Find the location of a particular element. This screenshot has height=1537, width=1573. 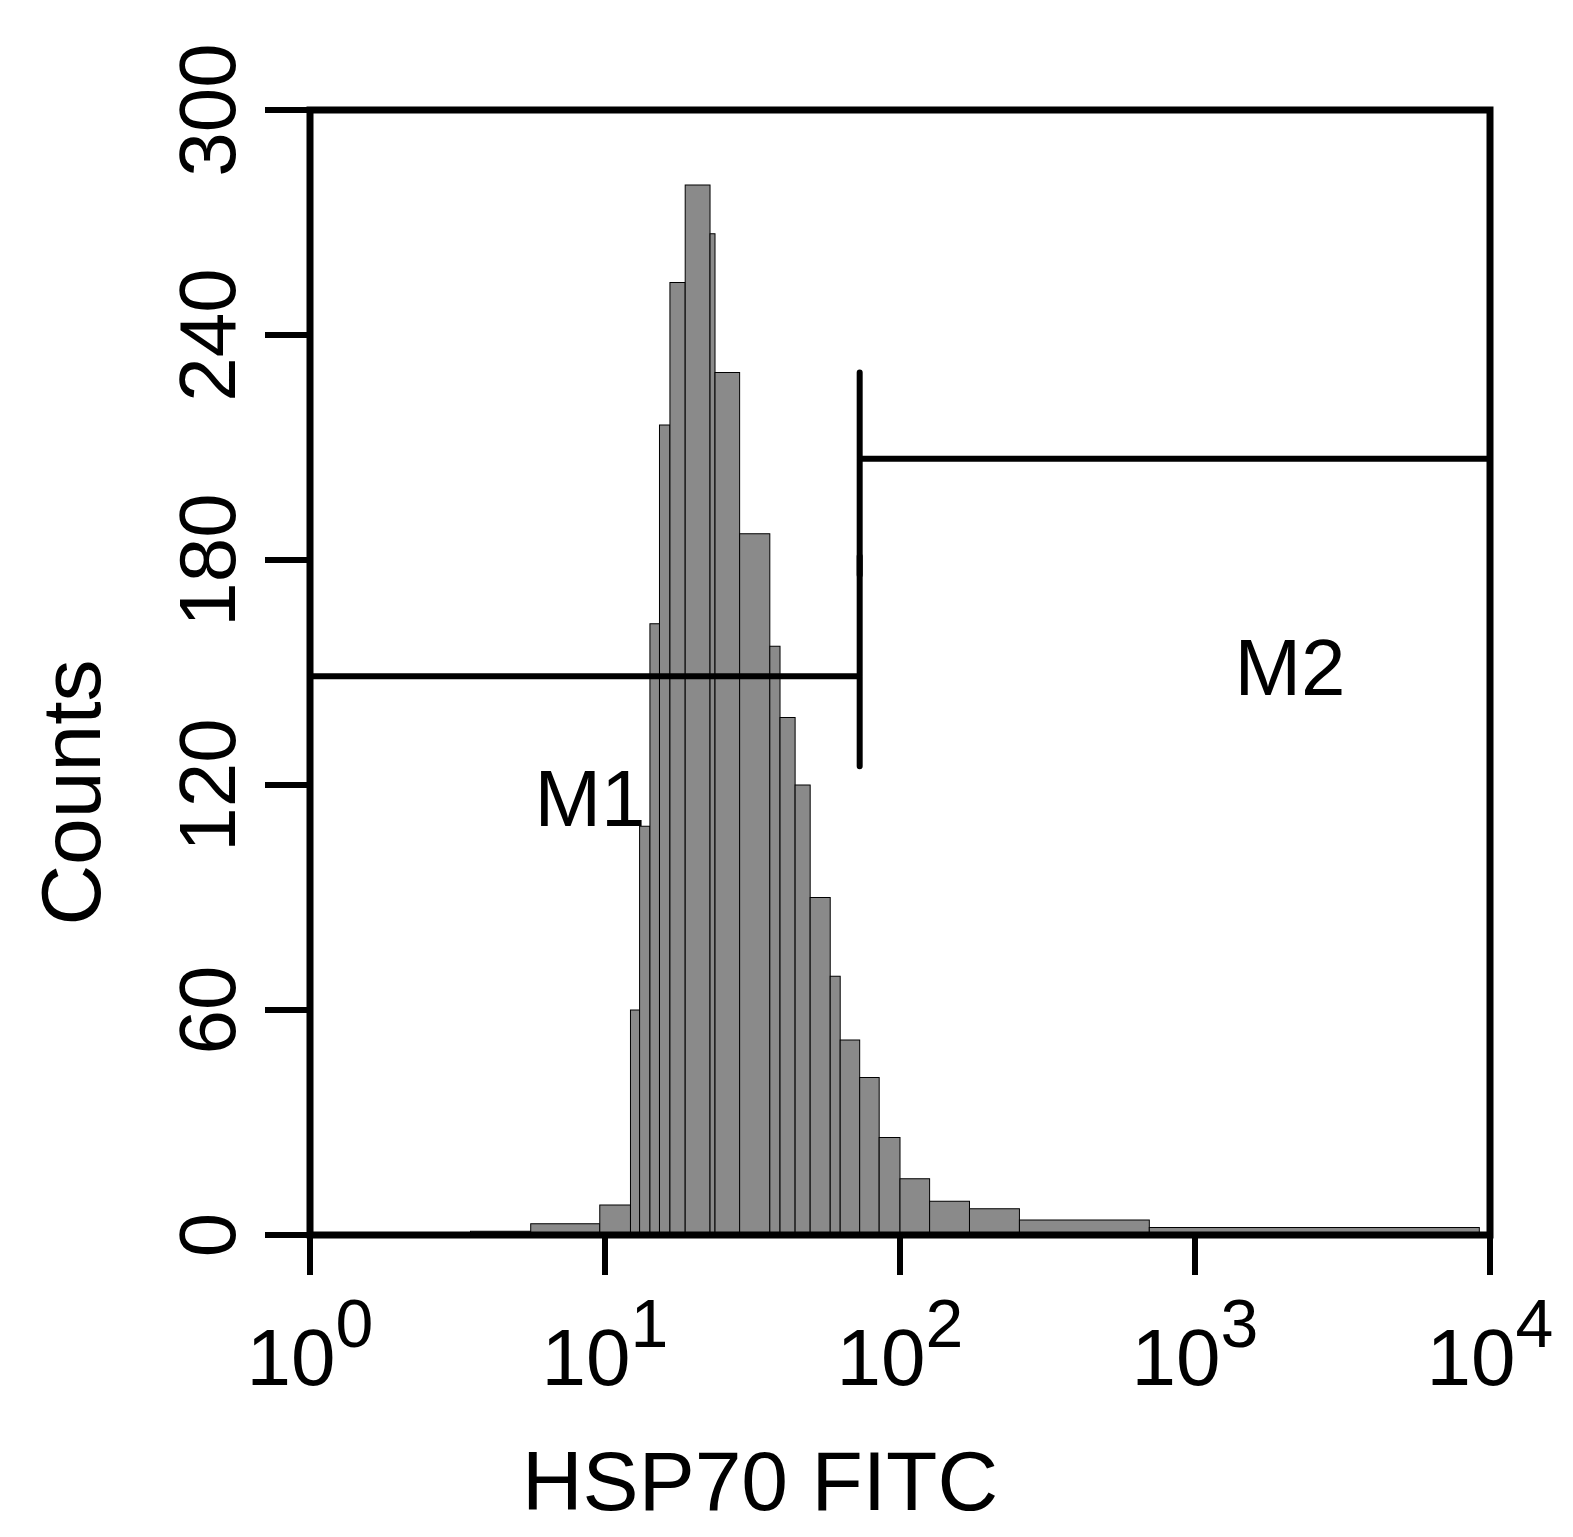

x-tick-label: 10$^{0}$ is located at coordinates (310, 1343).